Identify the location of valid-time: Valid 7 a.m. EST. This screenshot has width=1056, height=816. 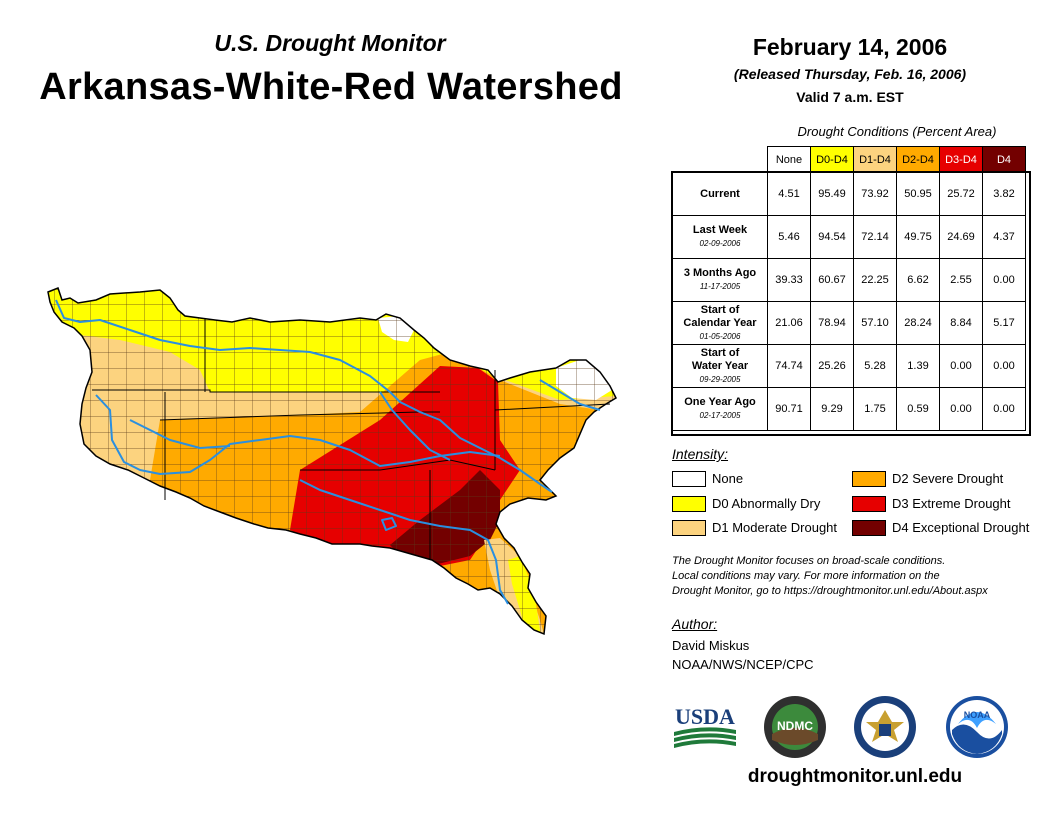
(850, 97).